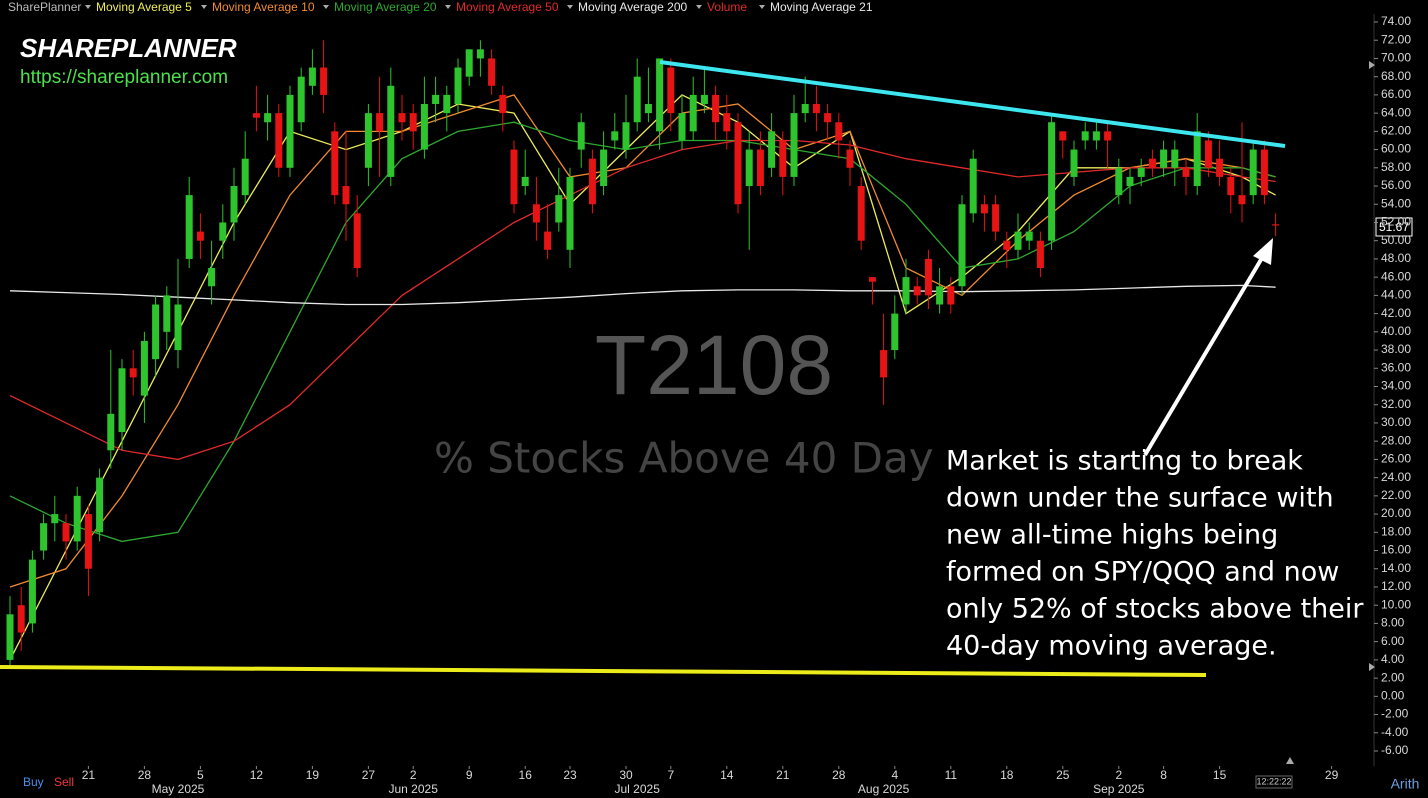 The height and width of the screenshot is (798, 1428). What do you see at coordinates (200, 775) in the screenshot?
I see `x-tick-label: 5` at bounding box center [200, 775].